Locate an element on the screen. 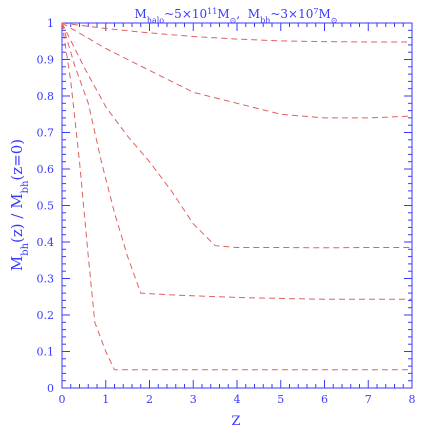 This screenshot has width=436, height=436. x-tick-label: 4 is located at coordinates (237, 399).